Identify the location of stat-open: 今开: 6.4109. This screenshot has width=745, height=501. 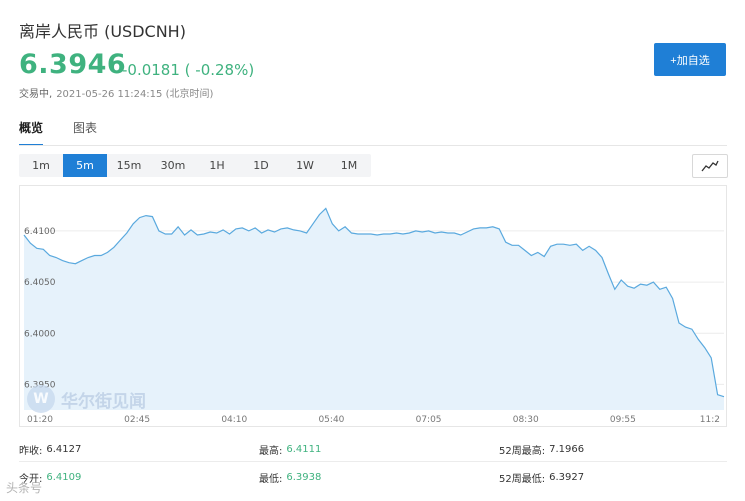
(50, 477).